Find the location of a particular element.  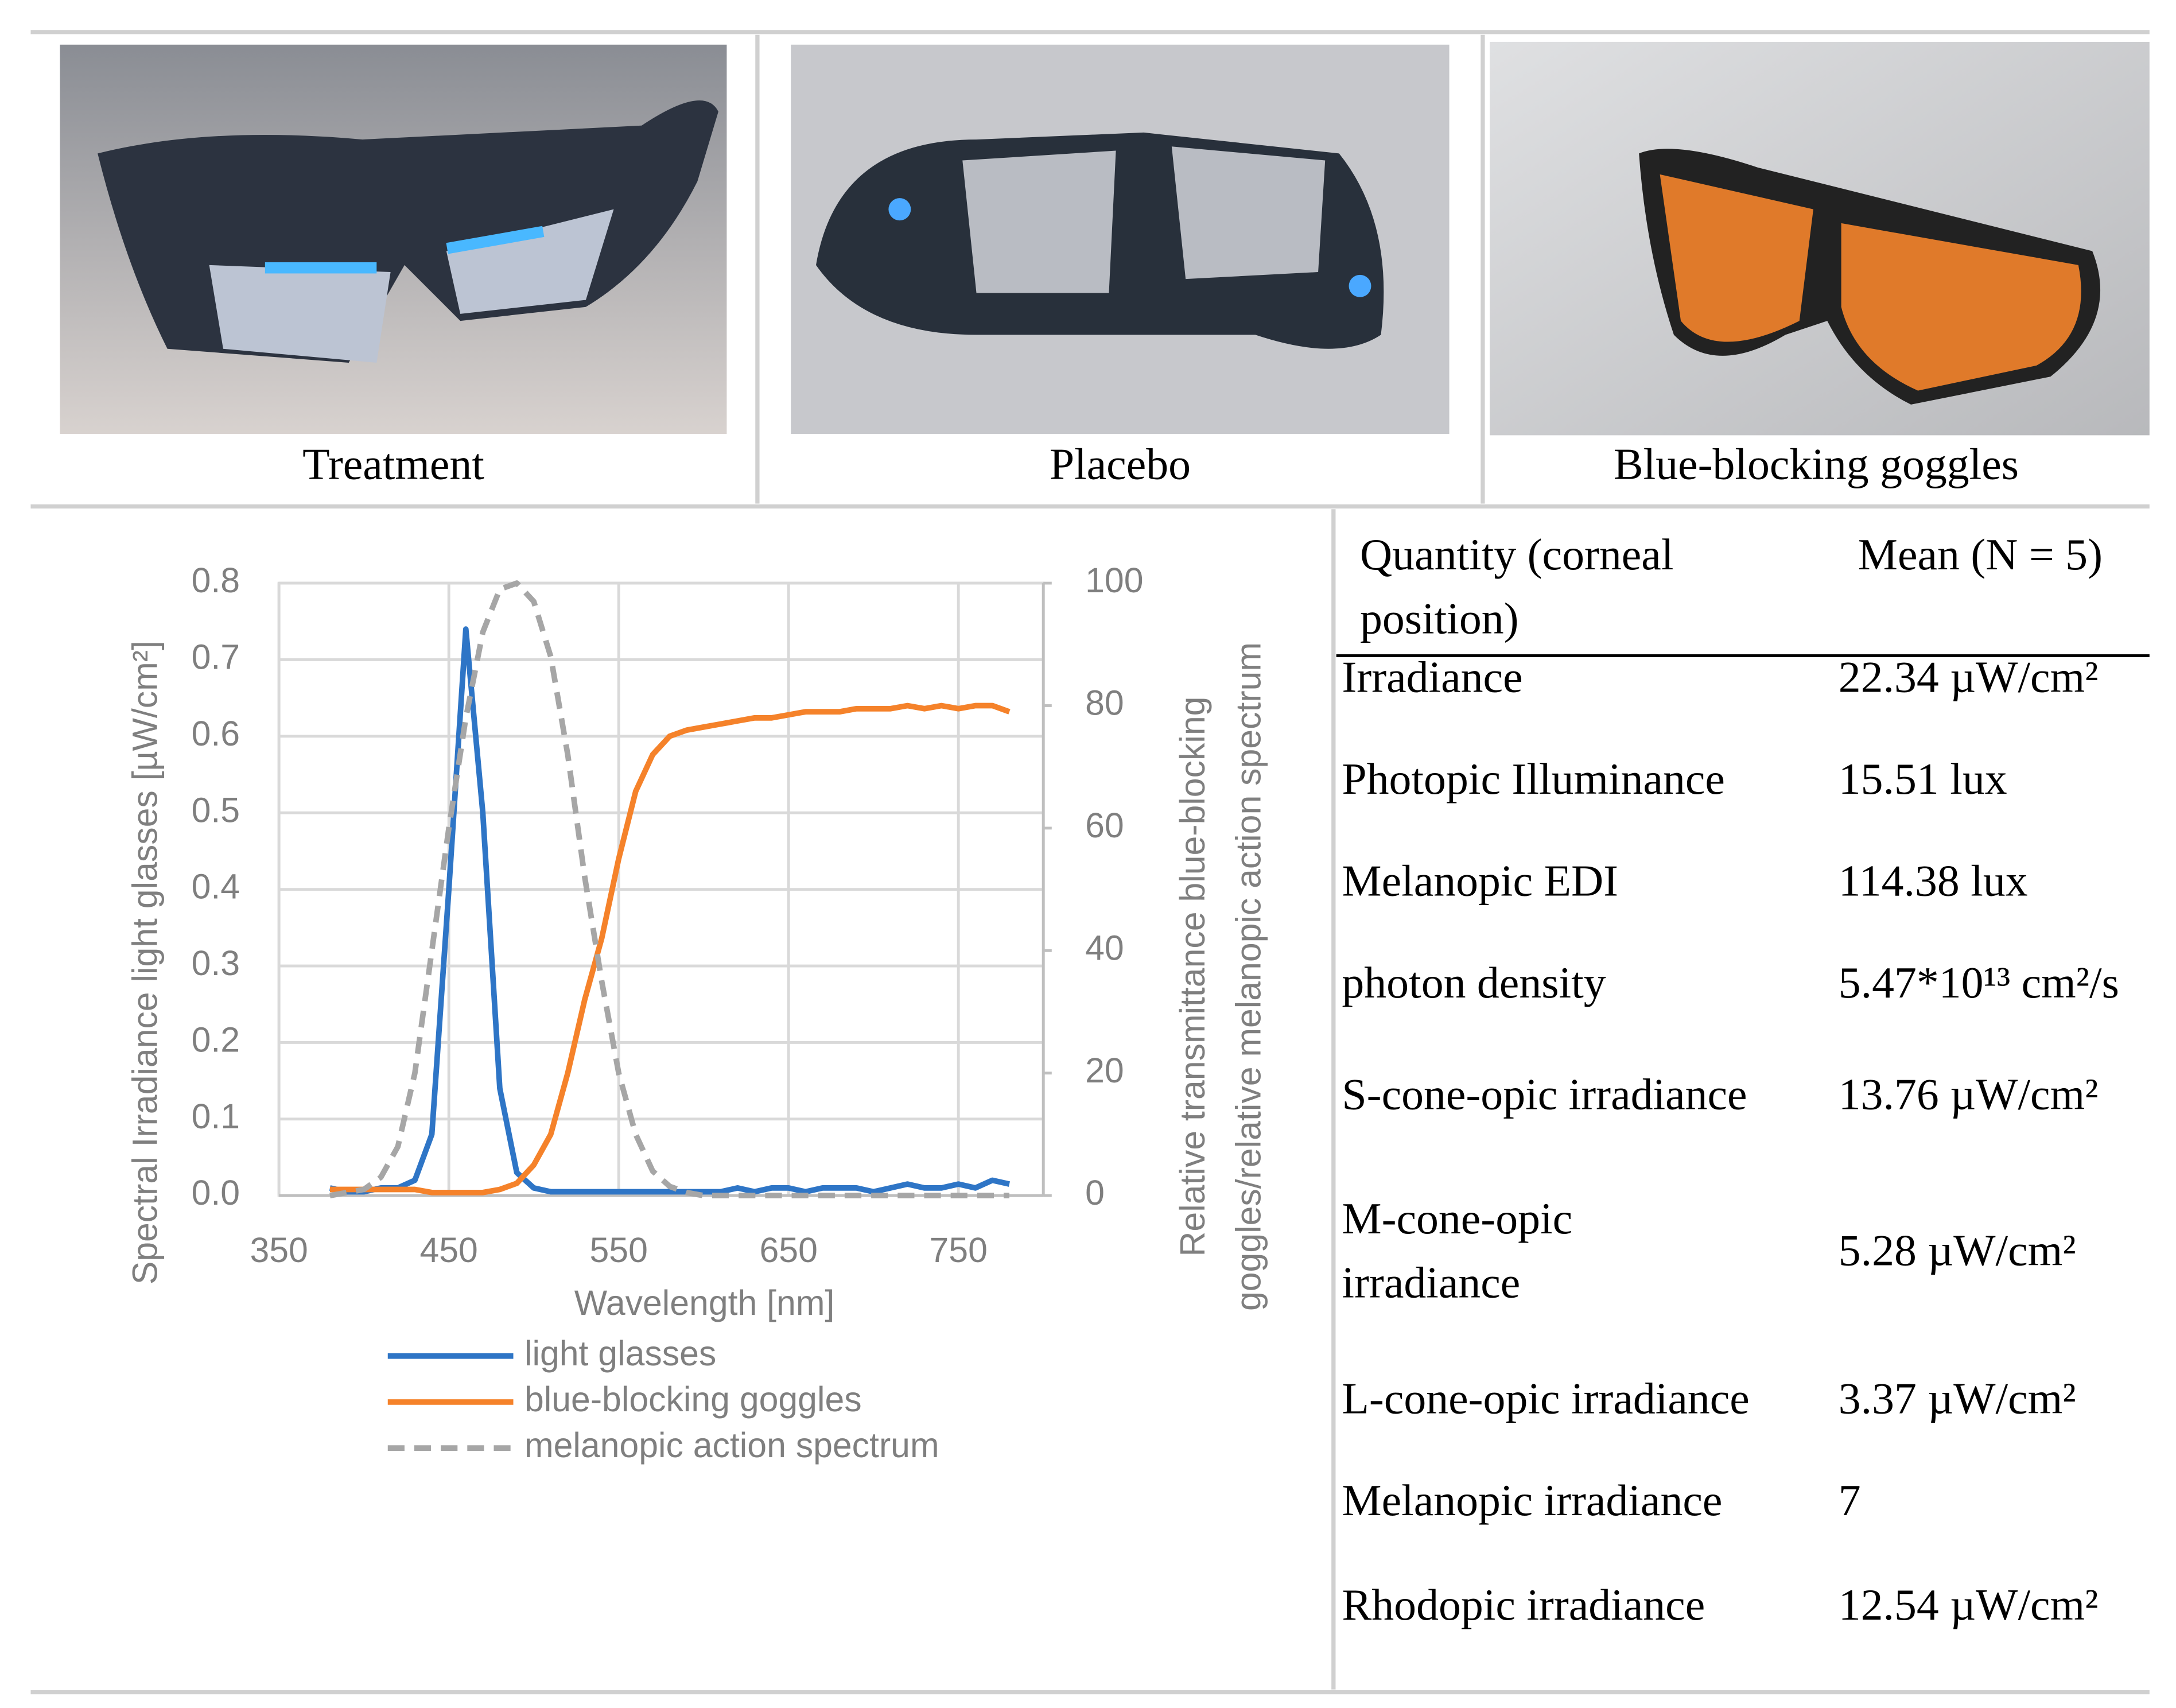

table-cell: 15.51 lux is located at coordinates (1922, 779).